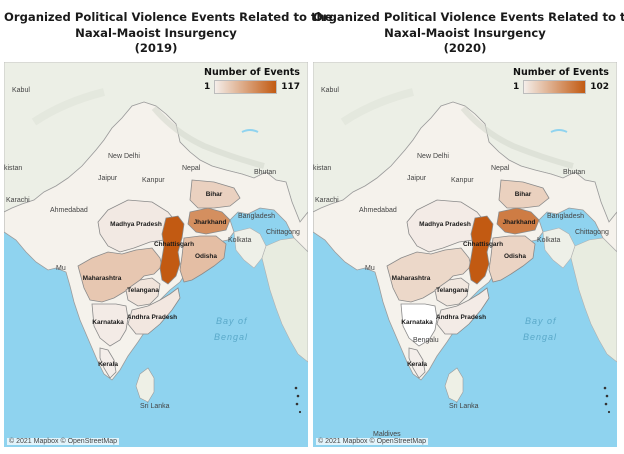  I want to click on legend: Number of Events 1 117, so click(252, 80).